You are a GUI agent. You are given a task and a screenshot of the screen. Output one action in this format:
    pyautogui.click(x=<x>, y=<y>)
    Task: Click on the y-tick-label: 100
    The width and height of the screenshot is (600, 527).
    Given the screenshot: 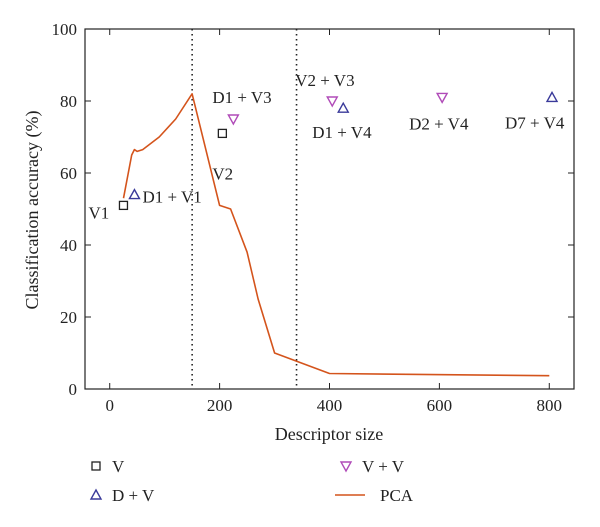 What is the action you would take?
    pyautogui.click(x=65, y=29)
    